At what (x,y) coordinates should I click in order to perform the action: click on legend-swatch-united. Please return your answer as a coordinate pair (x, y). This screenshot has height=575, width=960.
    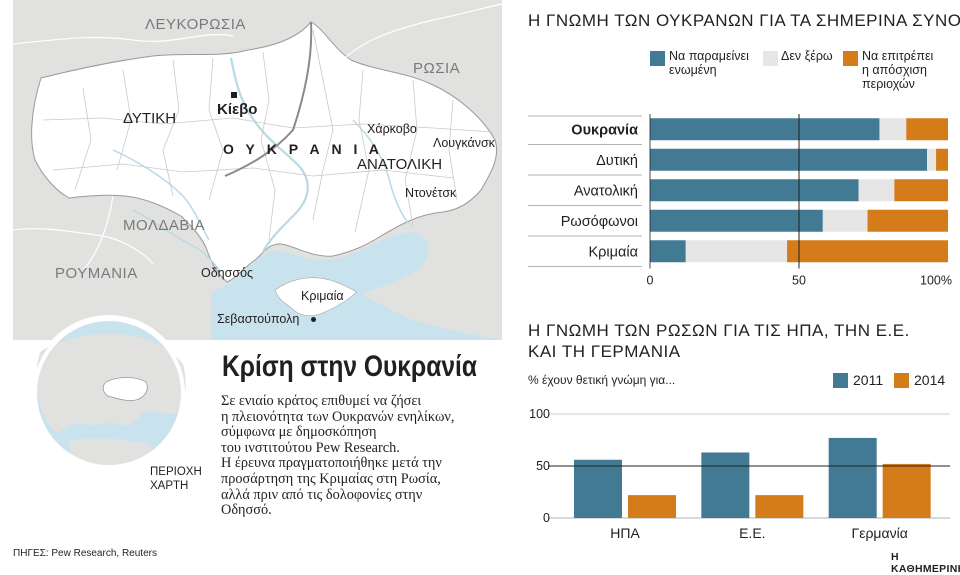
    Looking at the image, I should click on (657, 58).